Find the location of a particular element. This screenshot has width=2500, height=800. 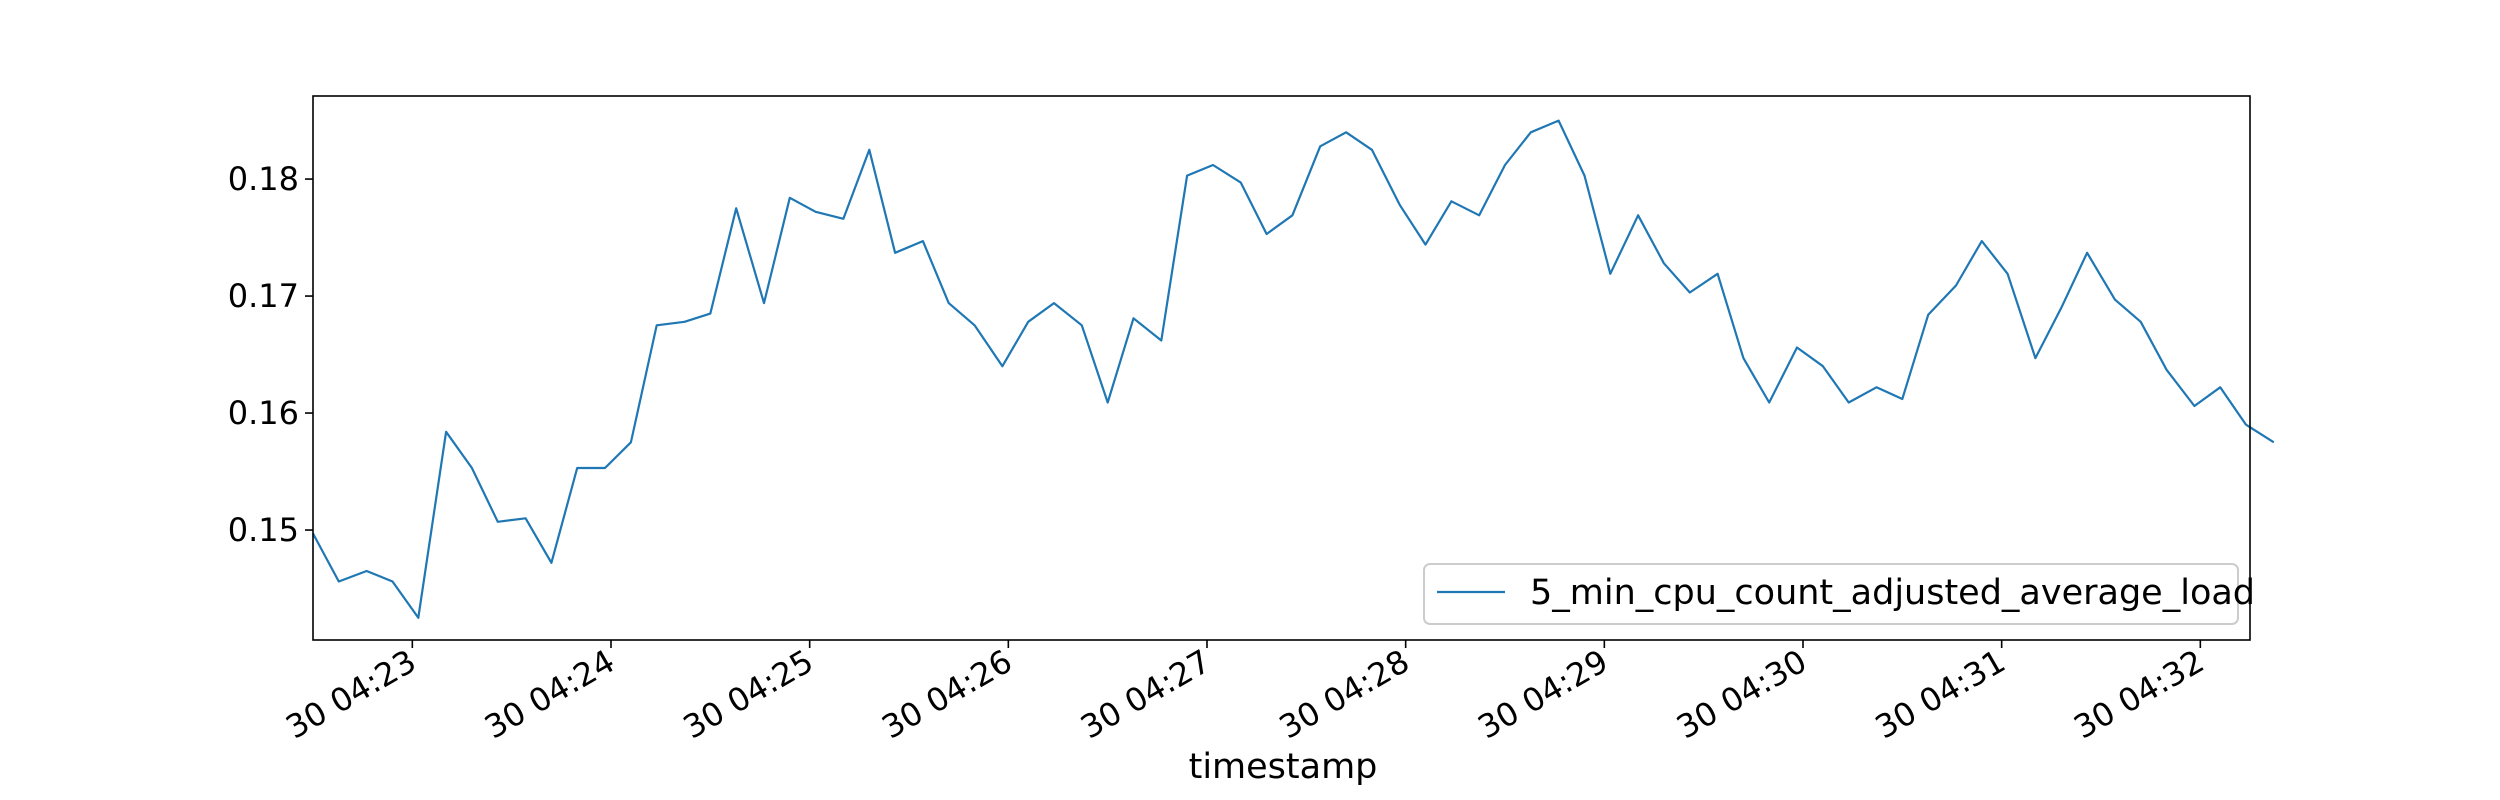

legend: 5_min_cpu_count_adjusted_average_load is located at coordinates (1839, 594).